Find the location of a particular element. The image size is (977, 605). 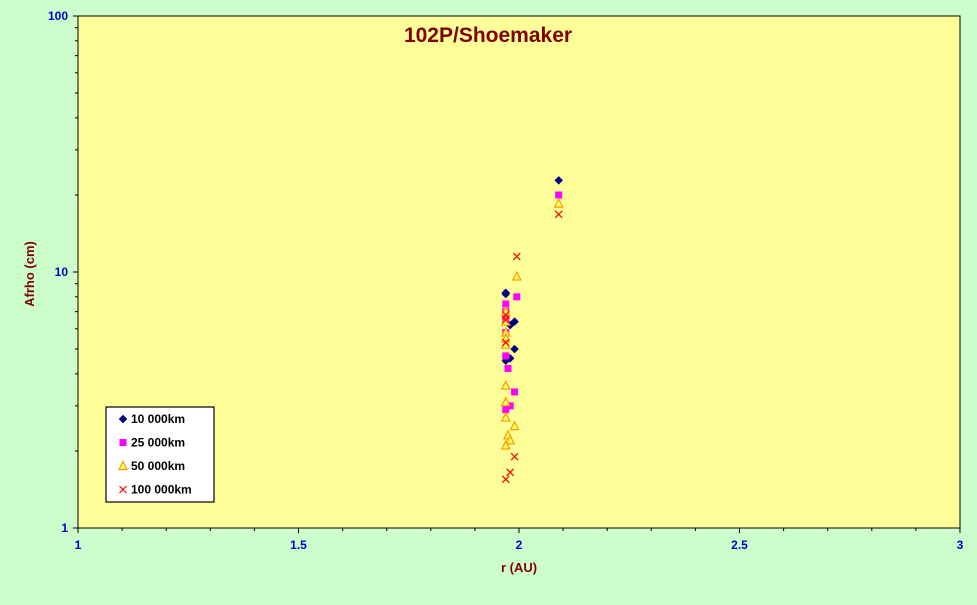

y-axis-title: Afrho (cm) is located at coordinates (29, 274).